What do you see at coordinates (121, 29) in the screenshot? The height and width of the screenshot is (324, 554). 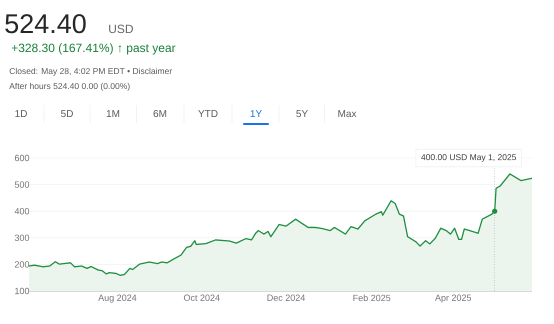 I see `text: USD` at bounding box center [121, 29].